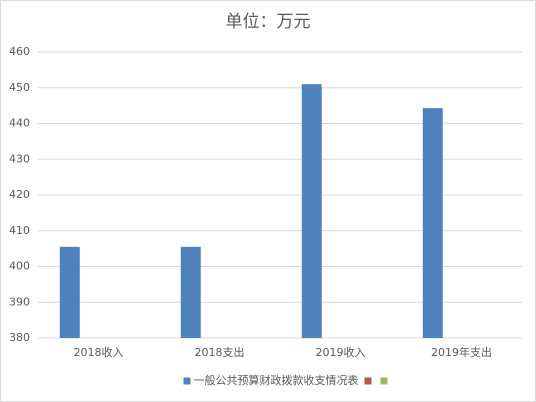 The width and height of the screenshot is (536, 402). What do you see at coordinates (19, 51) in the screenshot?
I see `y-tick-label: 460` at bounding box center [19, 51].